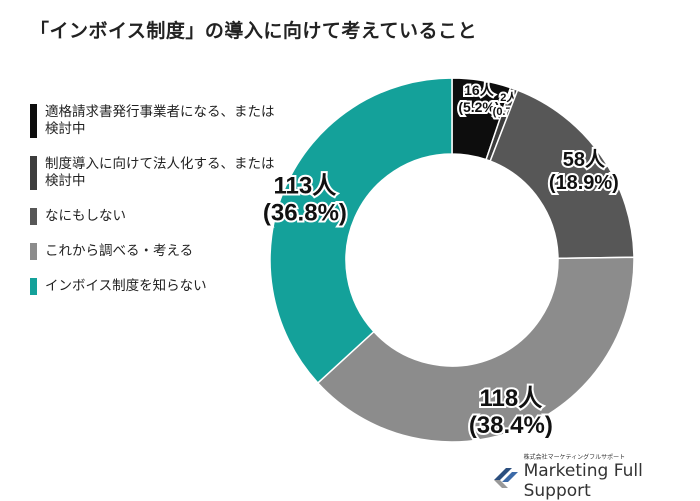 This screenshot has width=700, height=501. I want to click on data-label: (38.4%), so click(511, 425).